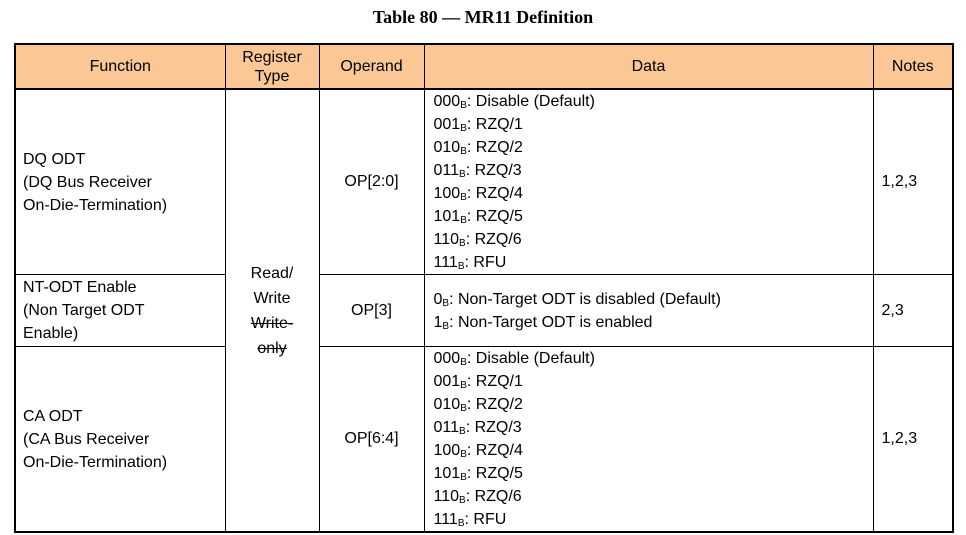  What do you see at coordinates (483, 17) in the screenshot?
I see `table-title: Table 80 — MR11 Definition` at bounding box center [483, 17].